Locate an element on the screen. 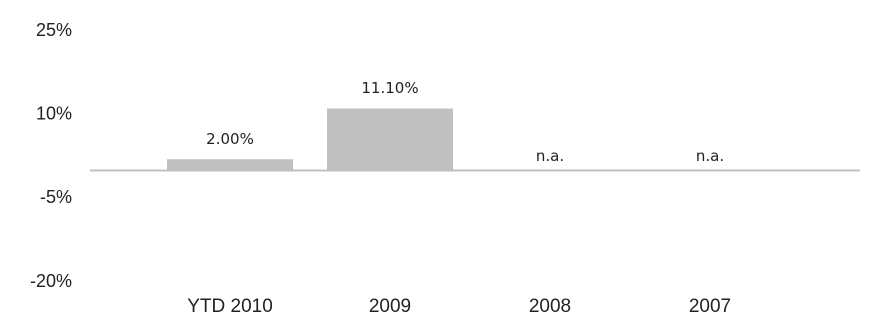 The height and width of the screenshot is (324, 874). data-label: 2.00% is located at coordinates (230, 139).